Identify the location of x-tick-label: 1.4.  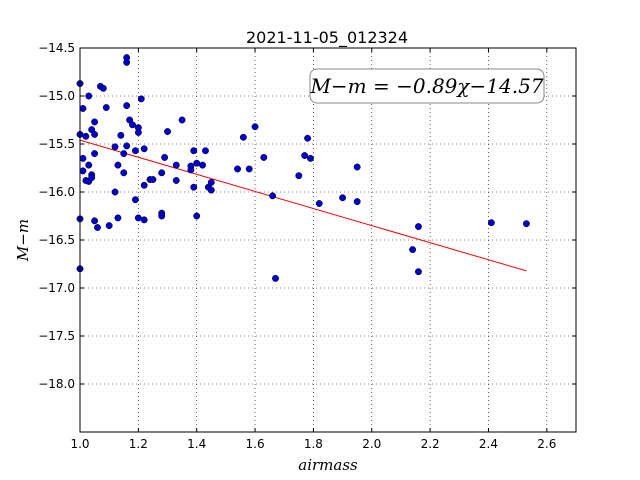
(196, 444).